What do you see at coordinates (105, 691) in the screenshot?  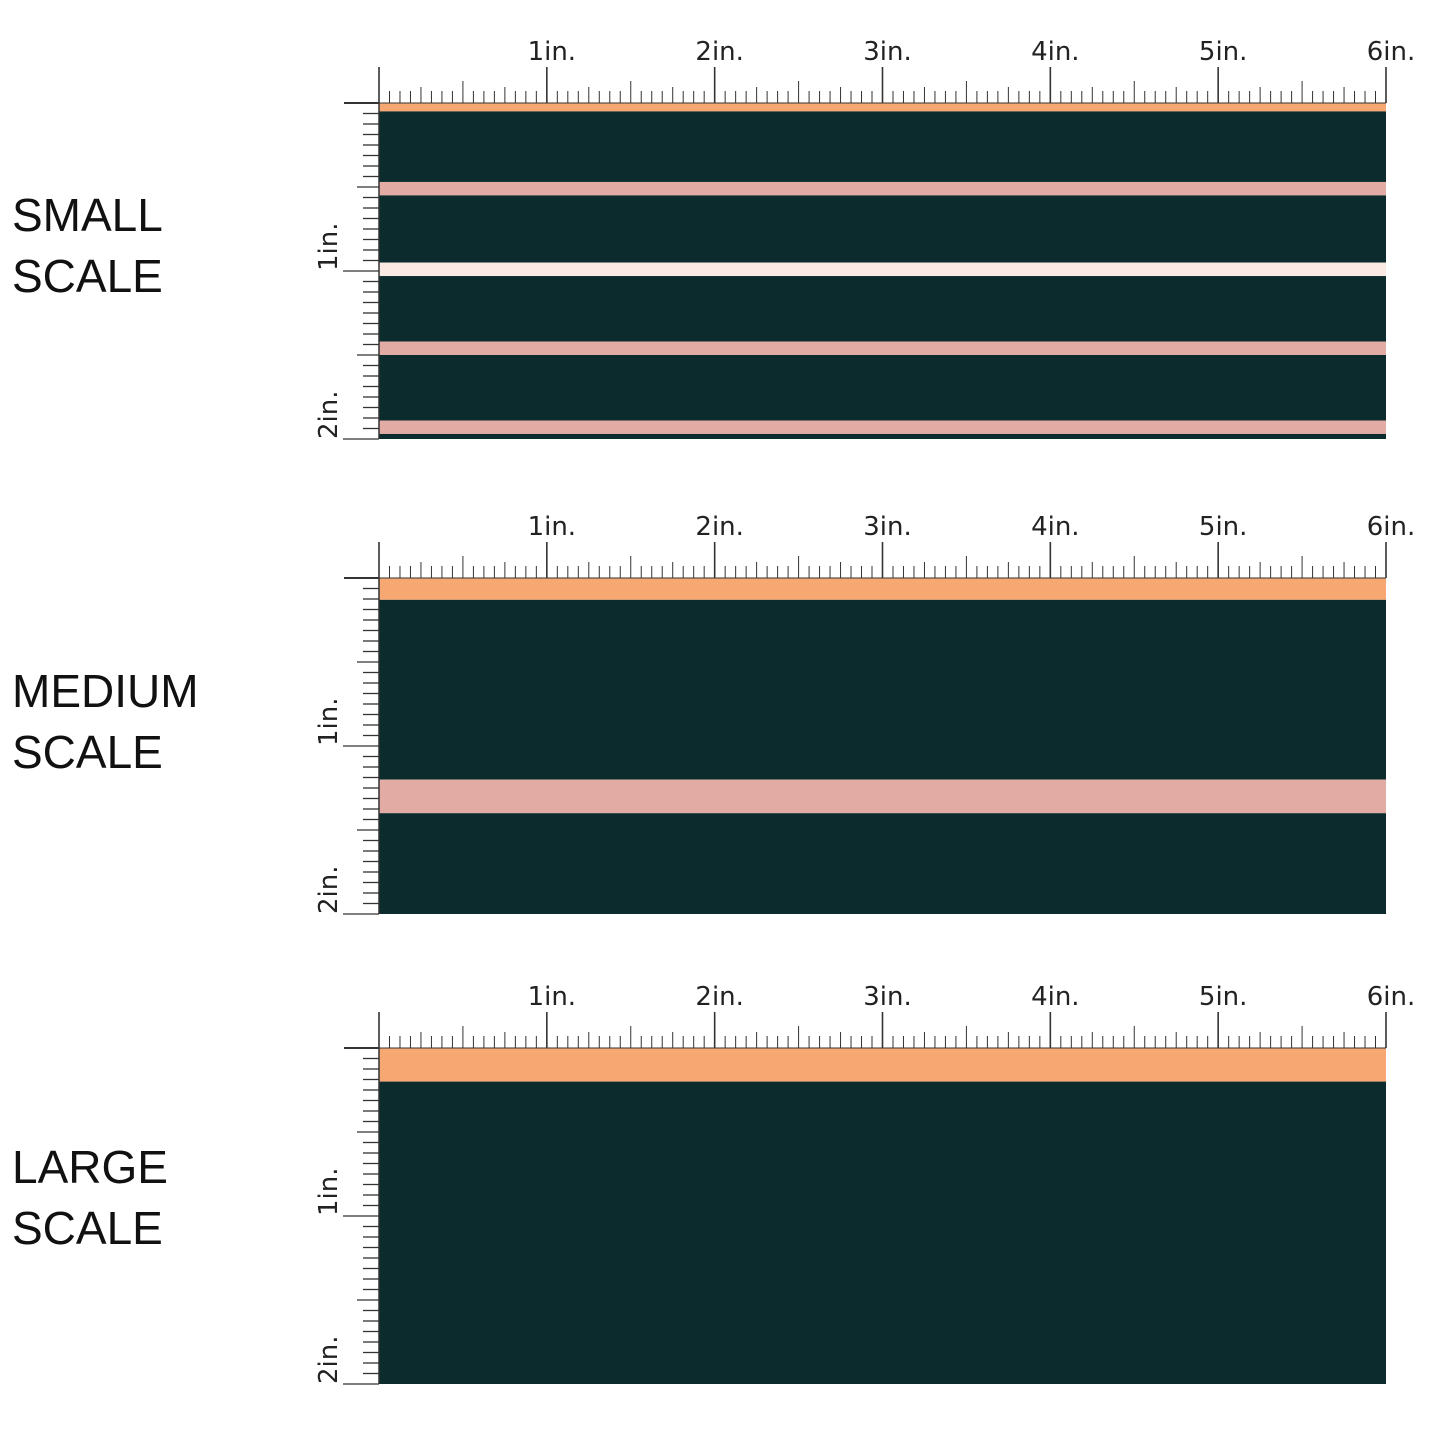 I see `scale-label-line1: MEDIUM` at bounding box center [105, 691].